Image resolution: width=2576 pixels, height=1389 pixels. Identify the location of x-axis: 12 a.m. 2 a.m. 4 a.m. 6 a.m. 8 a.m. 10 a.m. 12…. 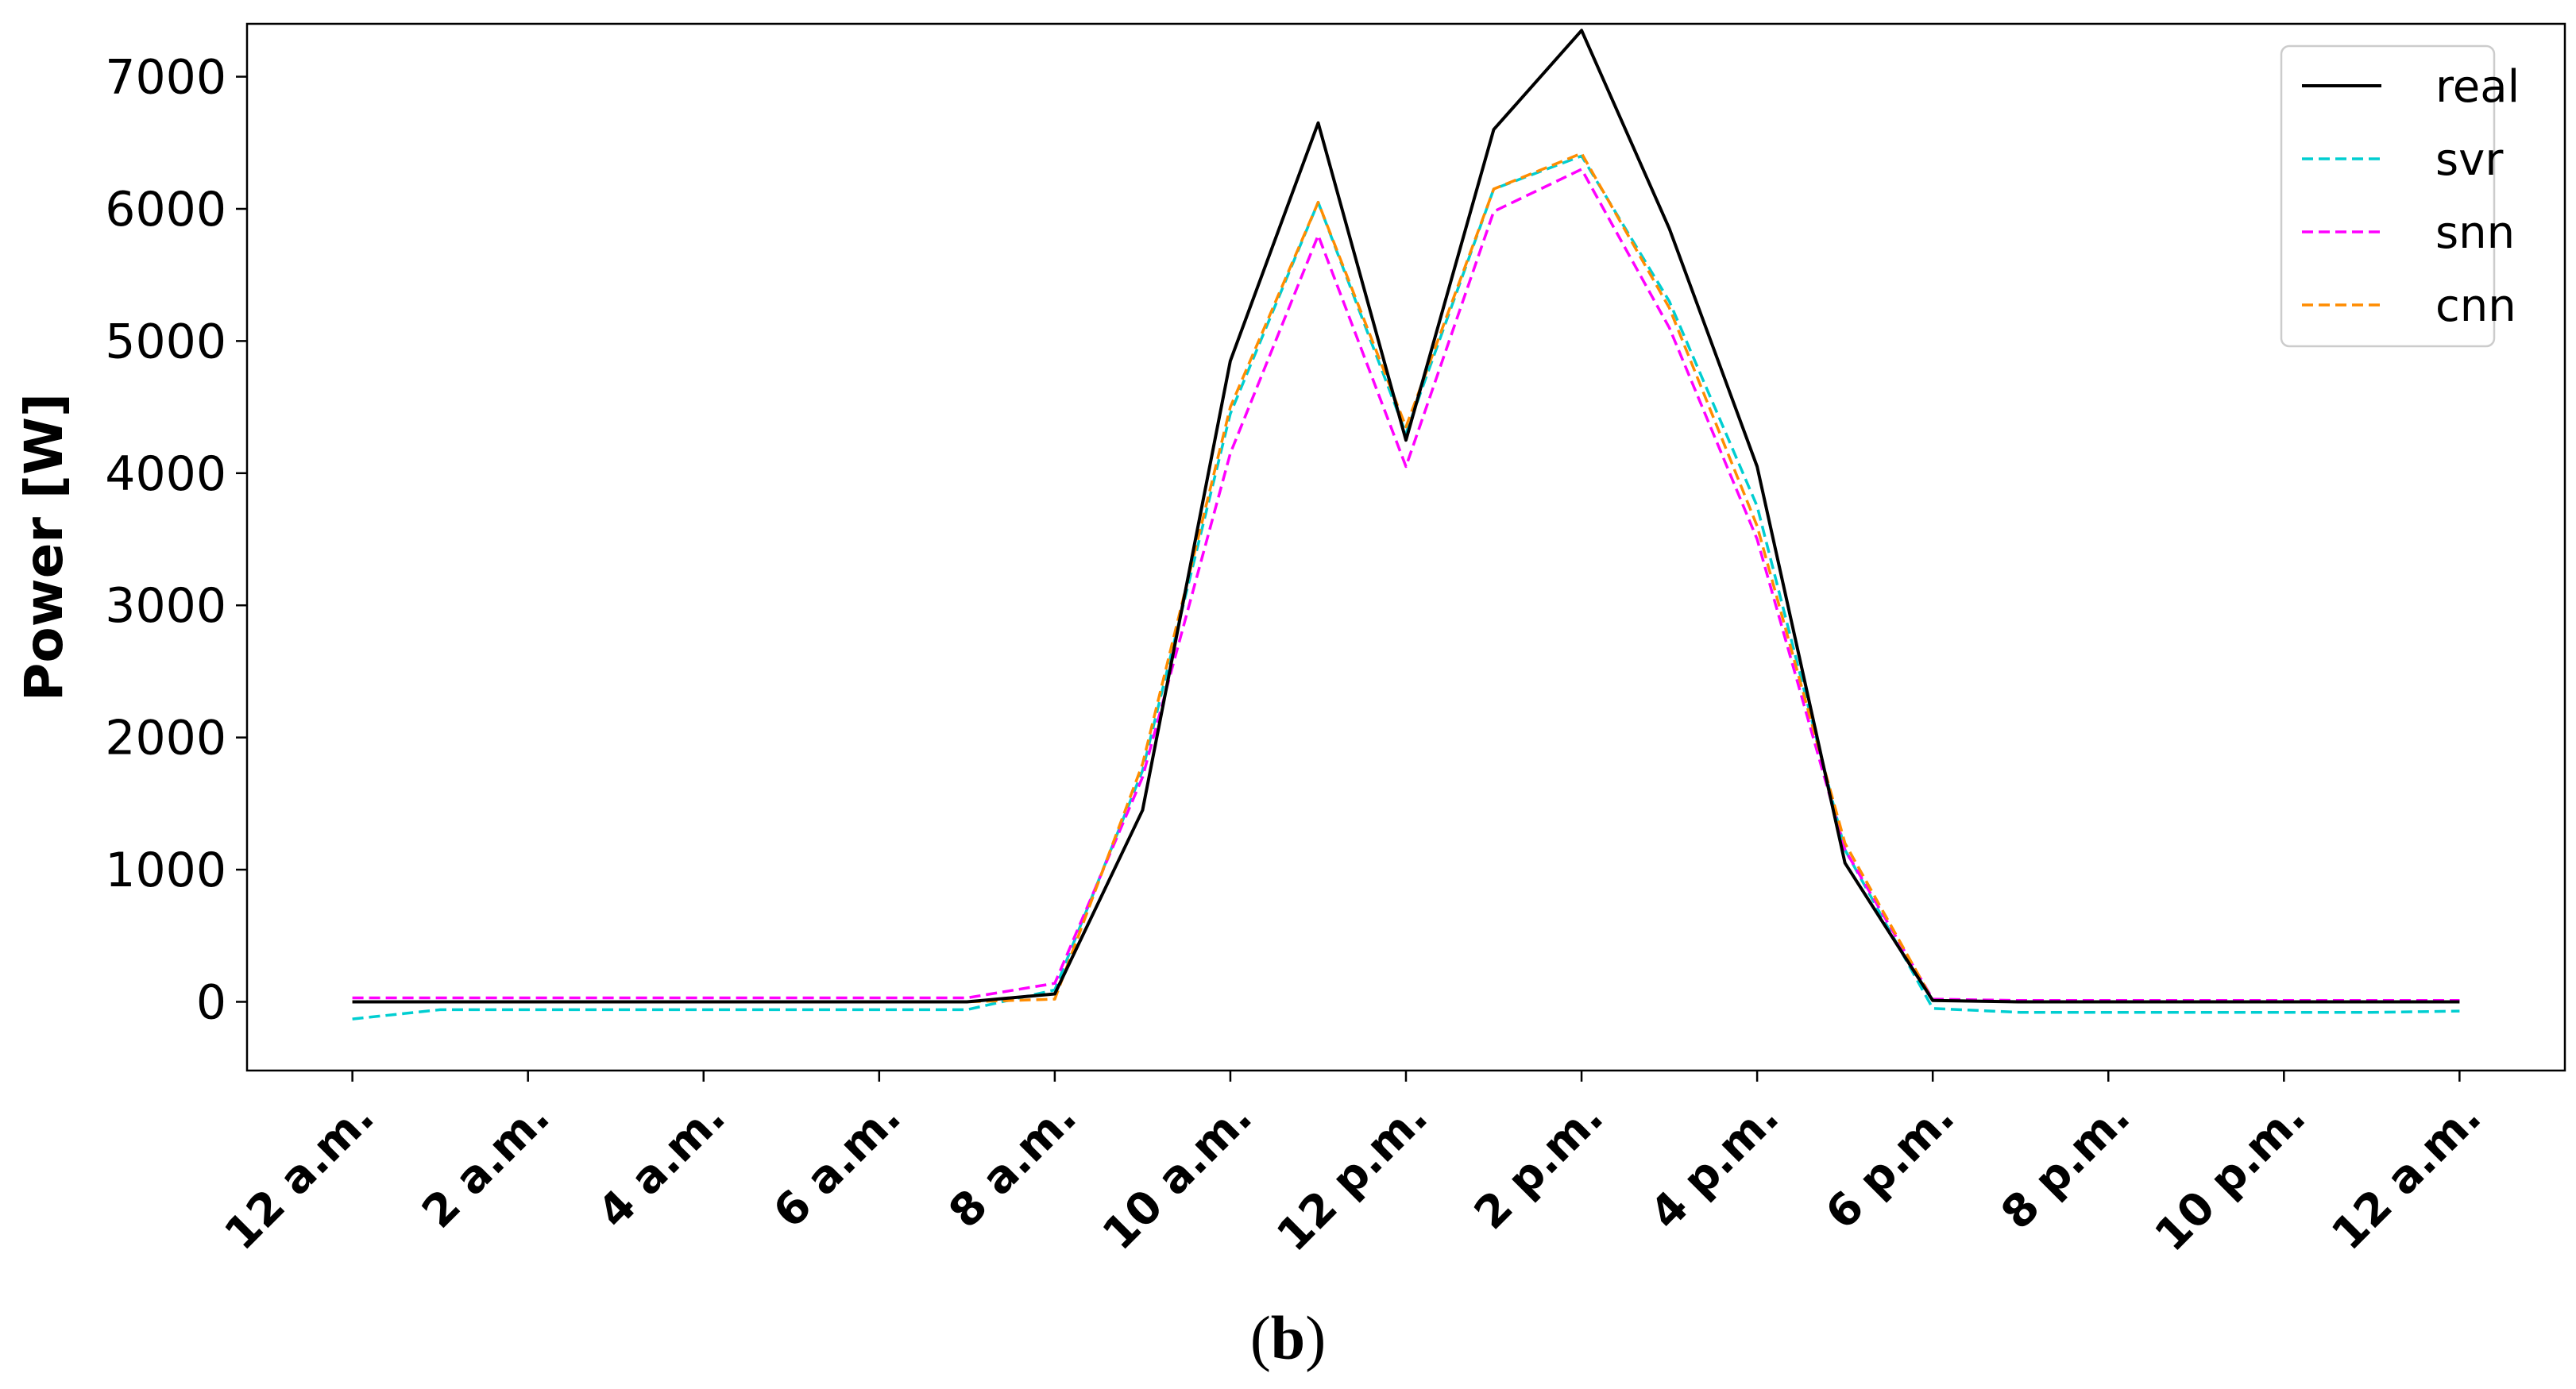
(1353, 1166).